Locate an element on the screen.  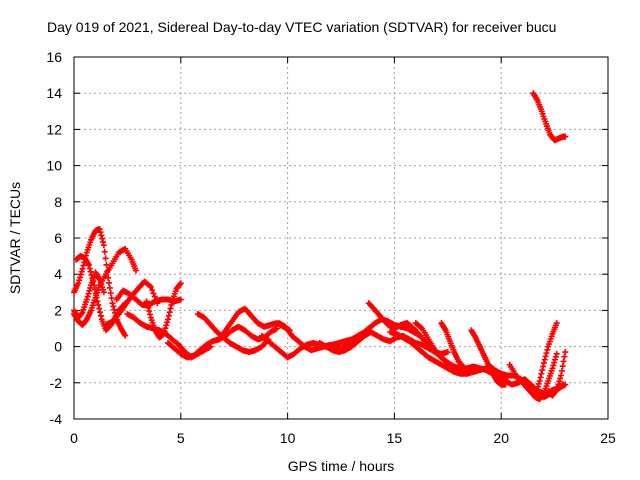
y-tick-label: 14 is located at coordinates (54, 93).